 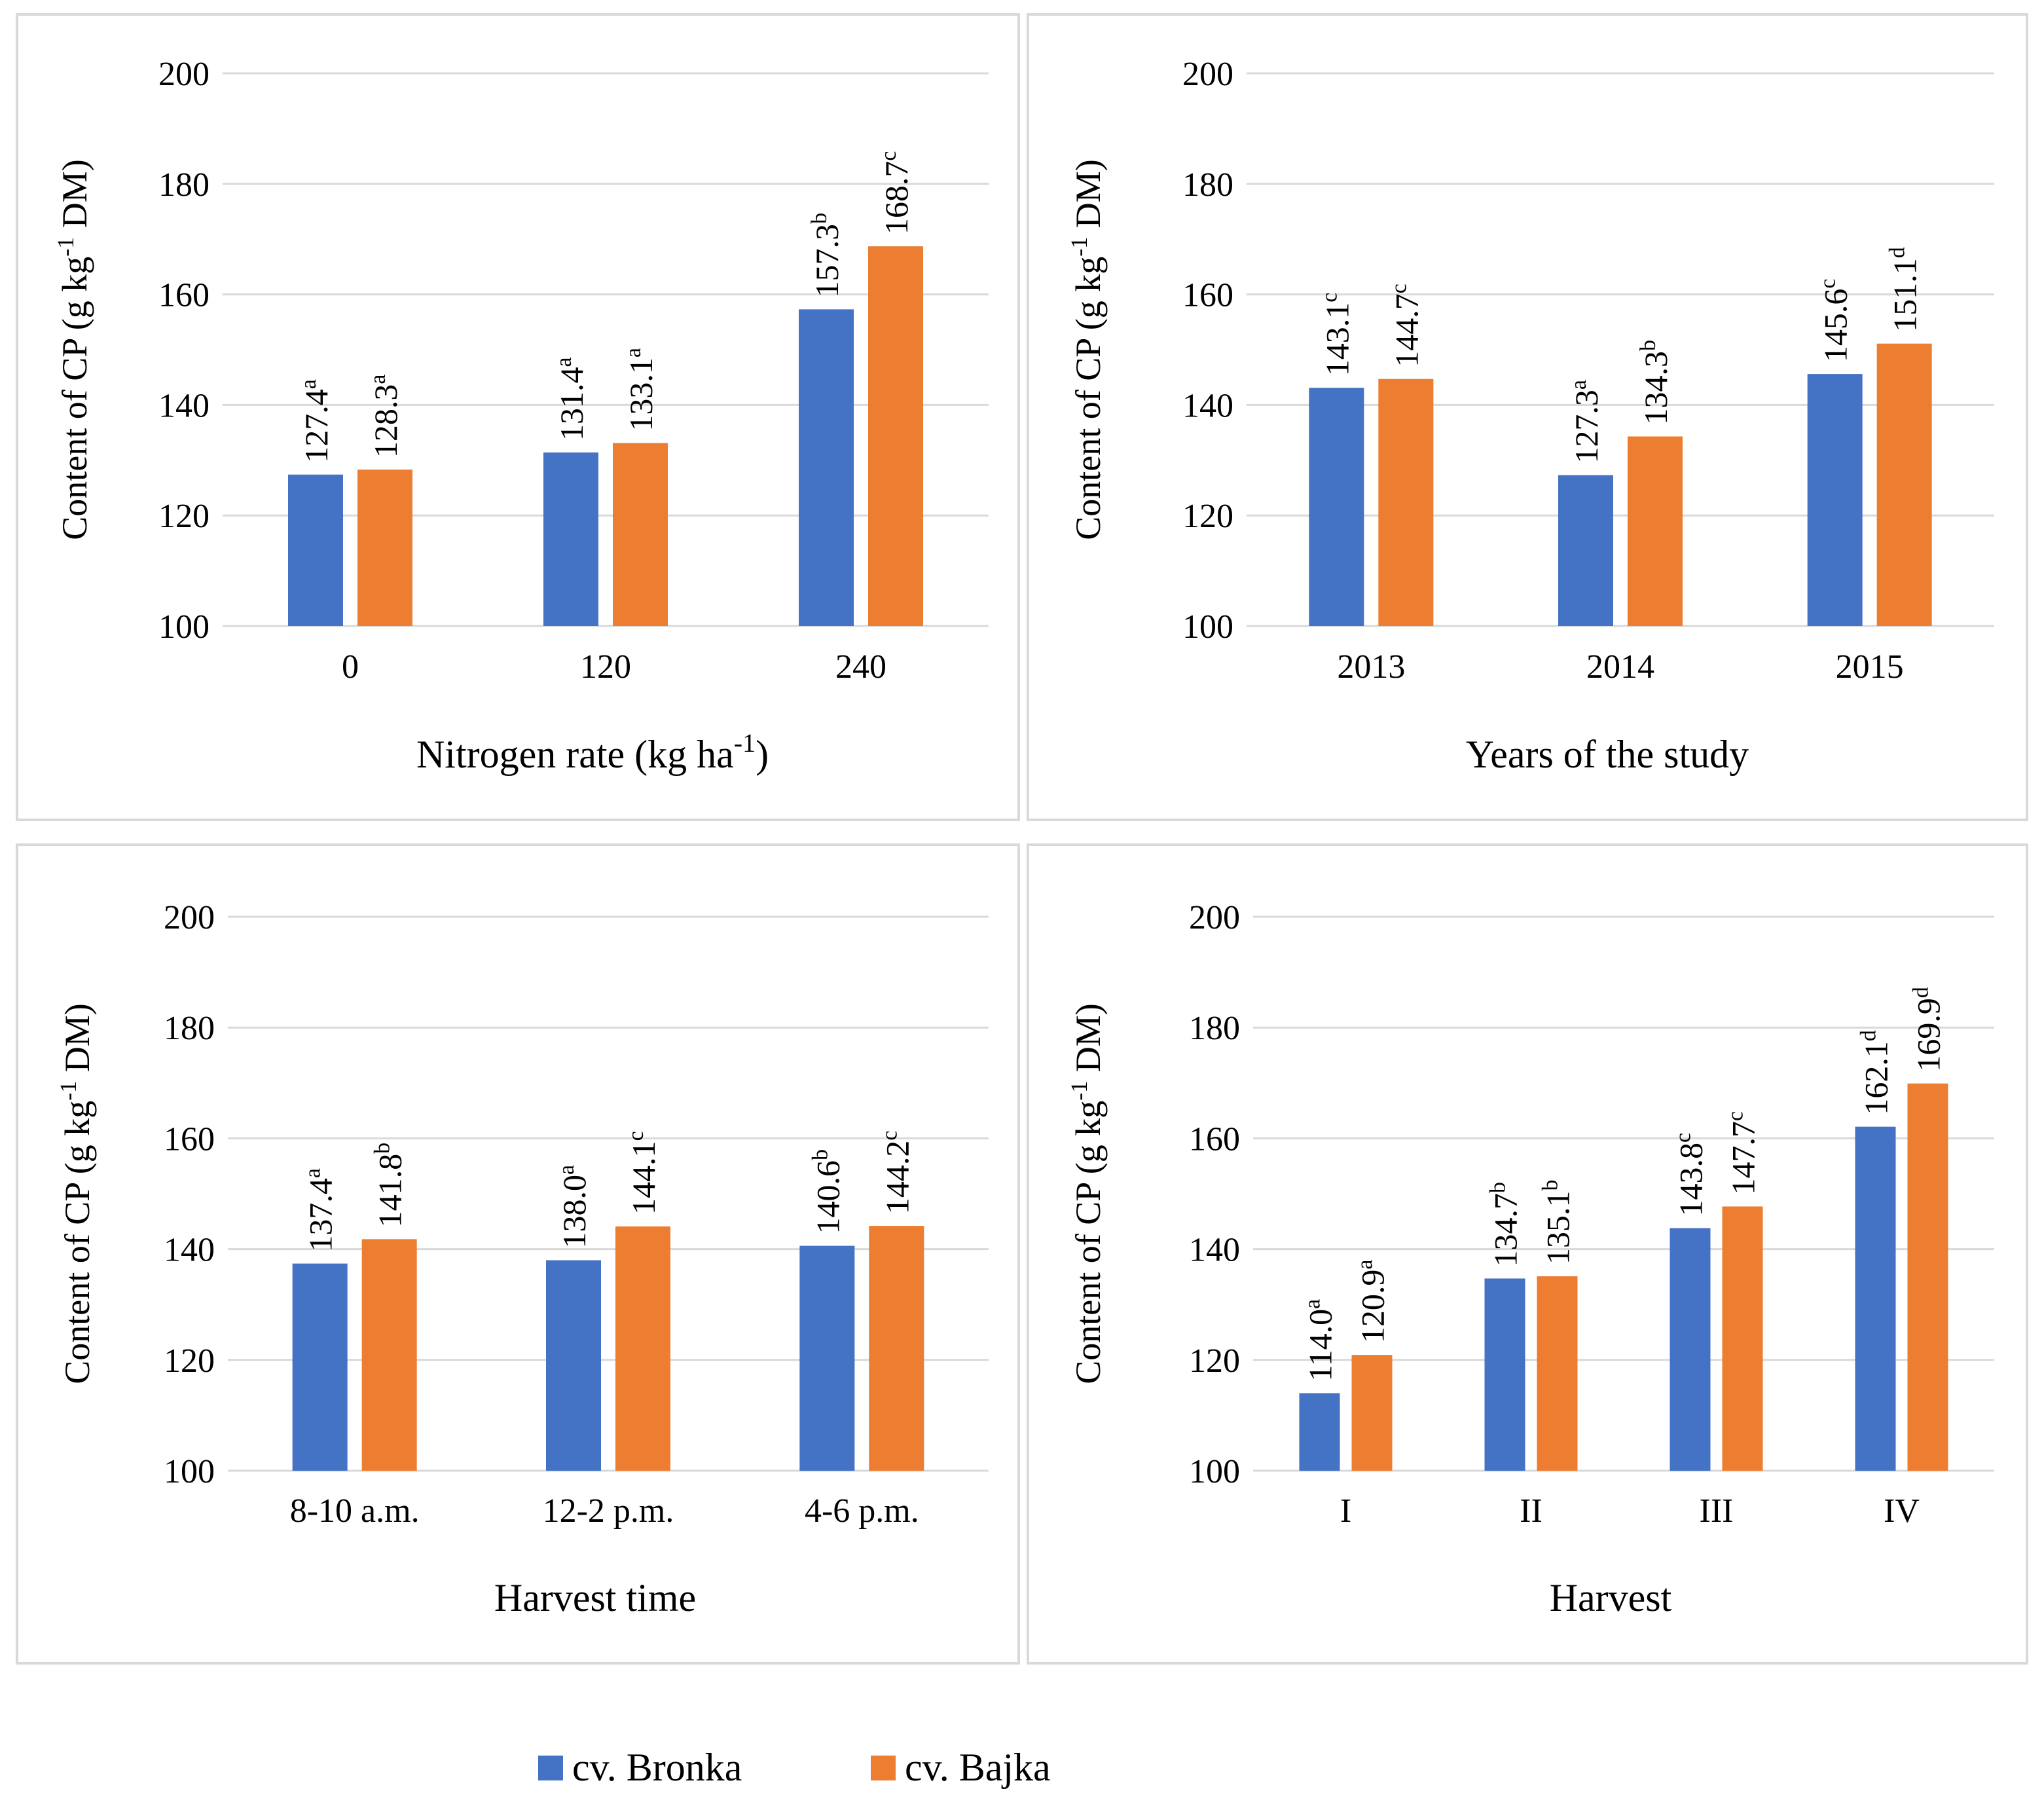 What do you see at coordinates (1717, 1511) in the screenshot?
I see `x-tick-label: III` at bounding box center [1717, 1511].